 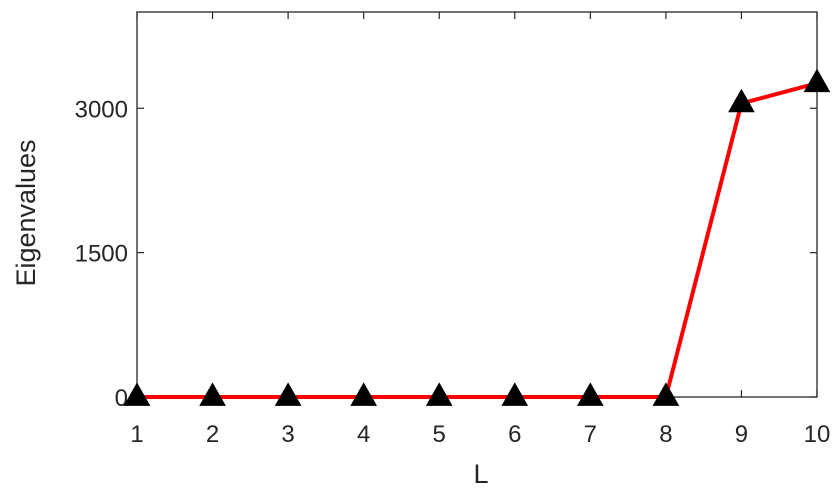 What do you see at coordinates (101, 109) in the screenshot?
I see `y-tick-label: 3000` at bounding box center [101, 109].